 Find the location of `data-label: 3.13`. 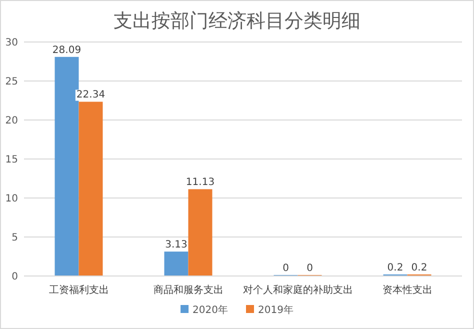

data-label: 3.13 is located at coordinates (176, 245).